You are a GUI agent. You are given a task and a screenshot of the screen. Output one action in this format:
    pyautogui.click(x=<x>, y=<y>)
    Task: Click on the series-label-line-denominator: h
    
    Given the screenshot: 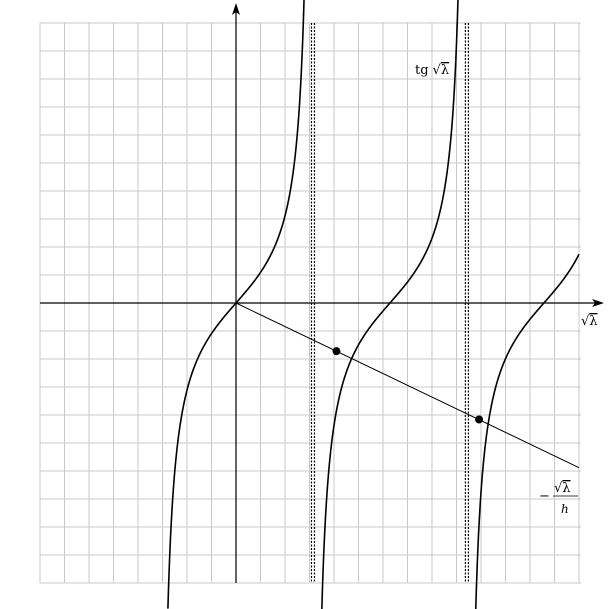 What is the action you would take?
    pyautogui.click(x=565, y=509)
    